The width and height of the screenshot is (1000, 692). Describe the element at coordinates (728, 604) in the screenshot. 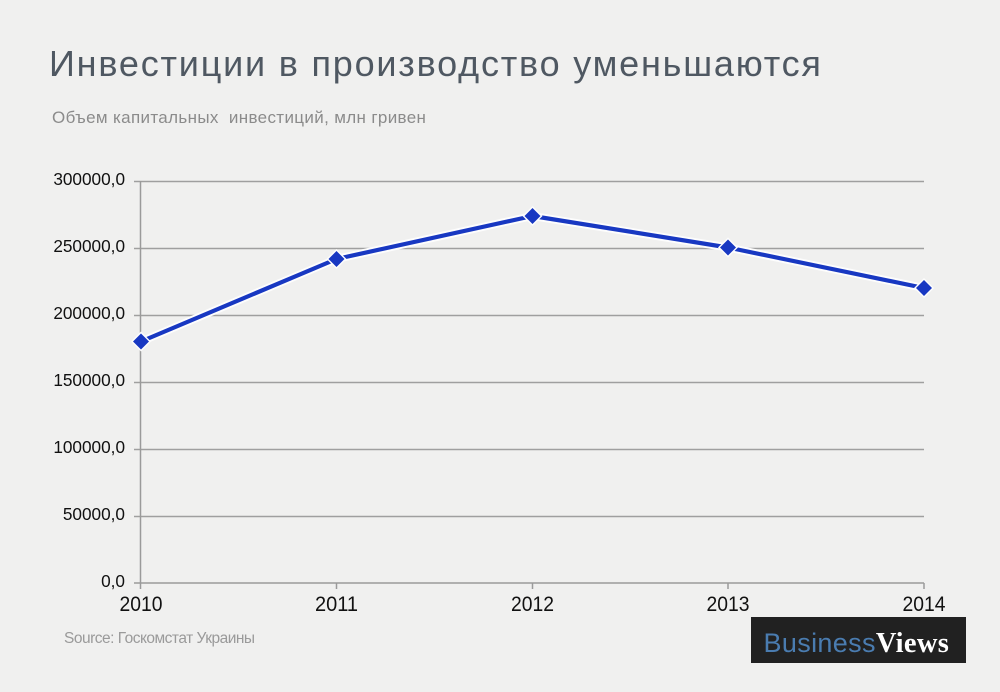

I see `svg-text: 2013` at that location.